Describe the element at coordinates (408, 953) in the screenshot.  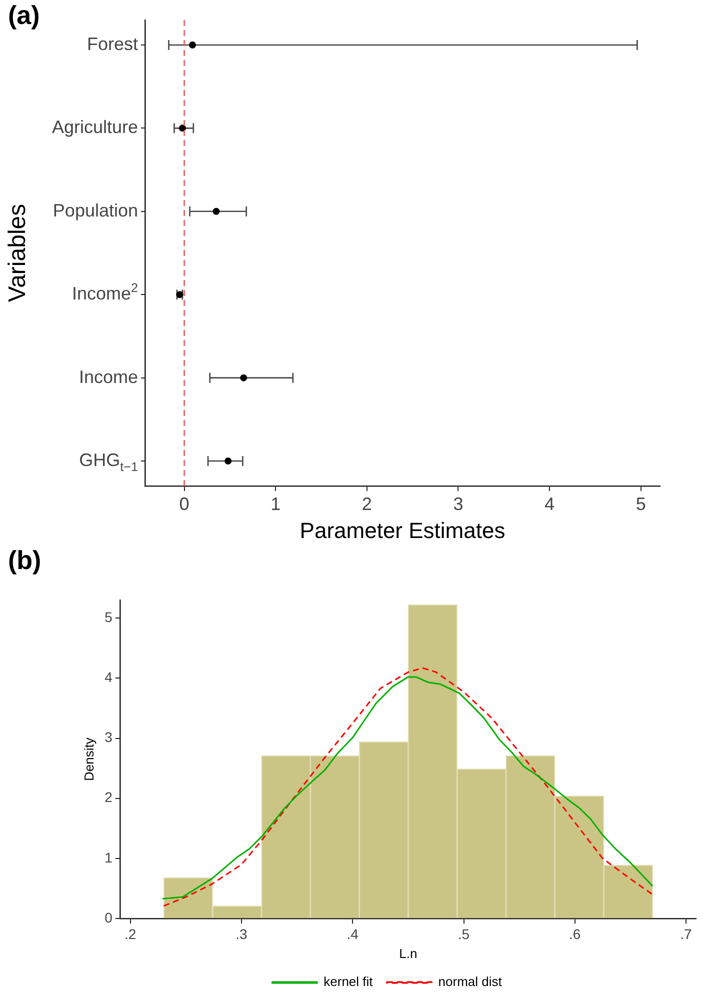
I see `x-axis-title: L.n` at that location.